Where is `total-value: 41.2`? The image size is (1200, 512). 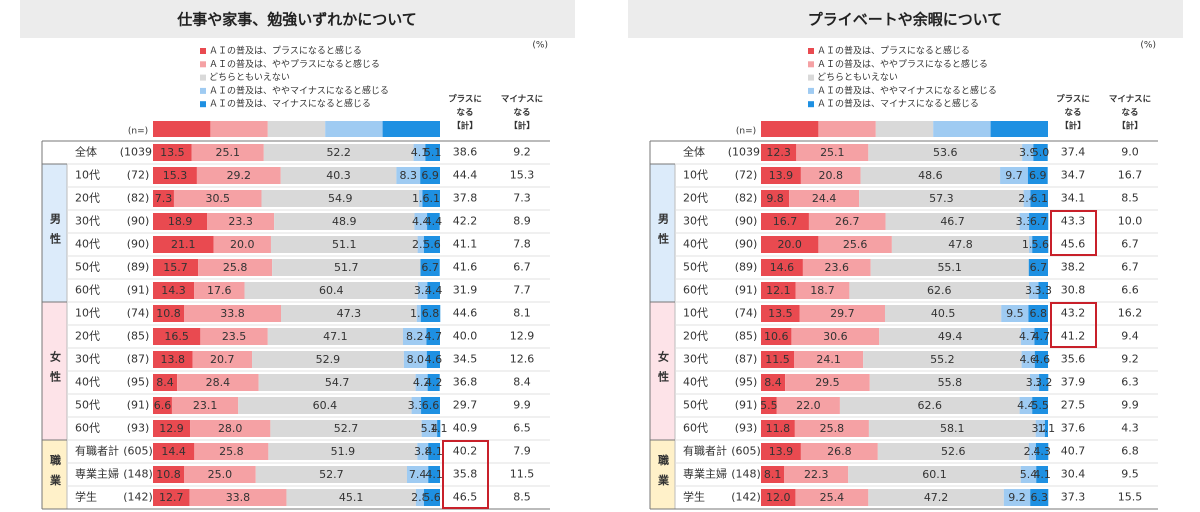
total-value: 41.2 is located at coordinates (1073, 336).